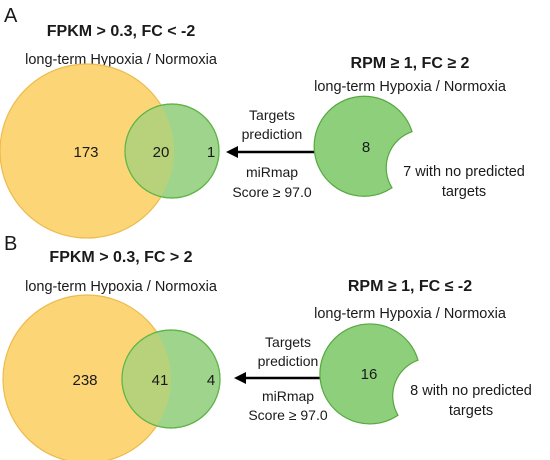  What do you see at coordinates (410, 286) in the screenshot?
I see `right-title: RPM ≥ 1, FC ≤ -2` at bounding box center [410, 286].